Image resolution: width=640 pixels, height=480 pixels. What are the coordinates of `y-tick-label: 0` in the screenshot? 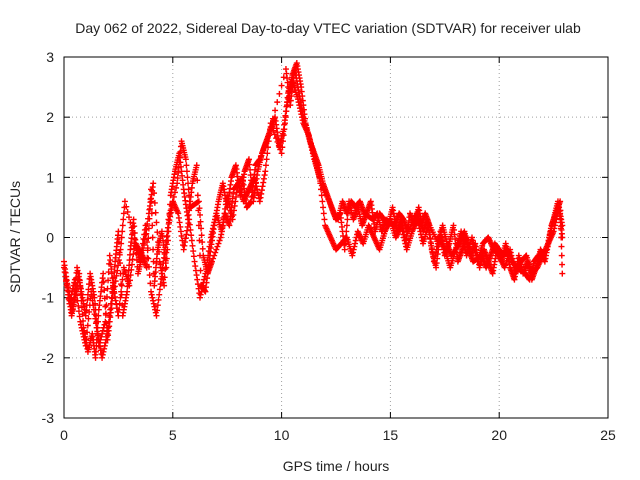 It's located at (50, 238).